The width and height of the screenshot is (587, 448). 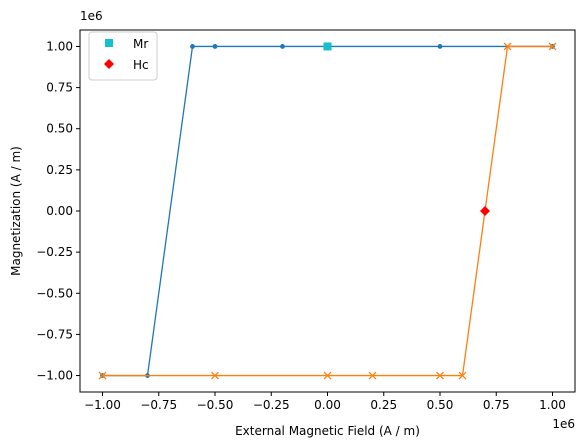 What do you see at coordinates (54, 334) in the screenshot?
I see `y-tick-label: −0.75` at bounding box center [54, 334].